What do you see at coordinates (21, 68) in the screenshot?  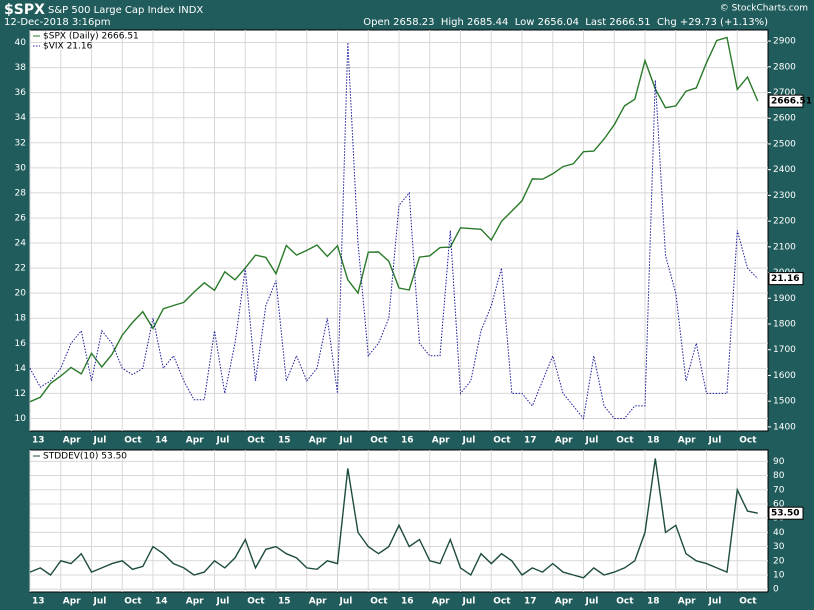 I see `y-tick-label: 38` at bounding box center [21, 68].